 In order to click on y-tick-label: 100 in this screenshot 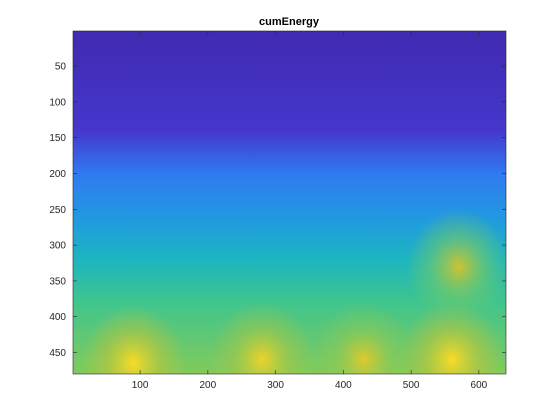, I will do `click(57, 102)`.